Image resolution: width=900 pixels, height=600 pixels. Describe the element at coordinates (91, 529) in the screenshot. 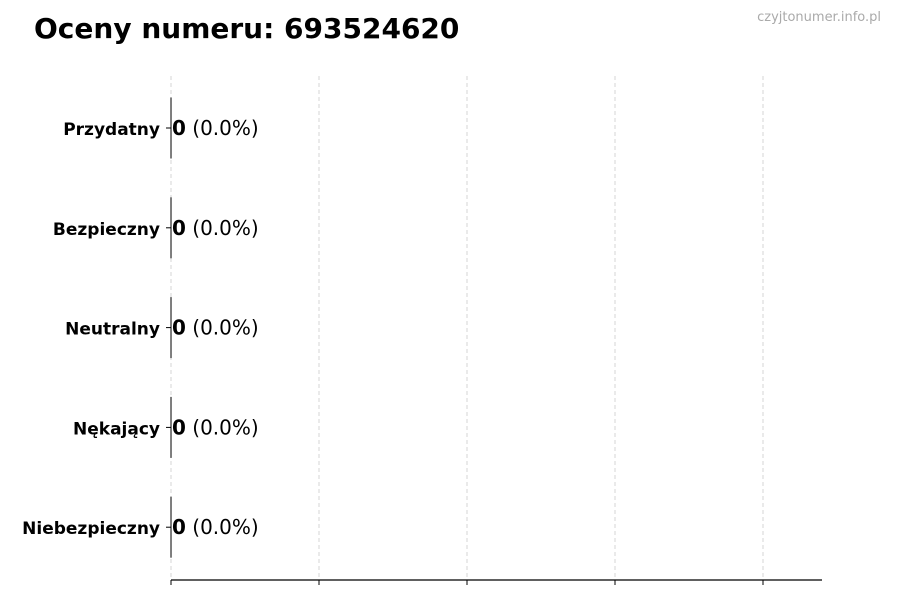

I see `y-tick-label: Niebezpieczny` at that location.